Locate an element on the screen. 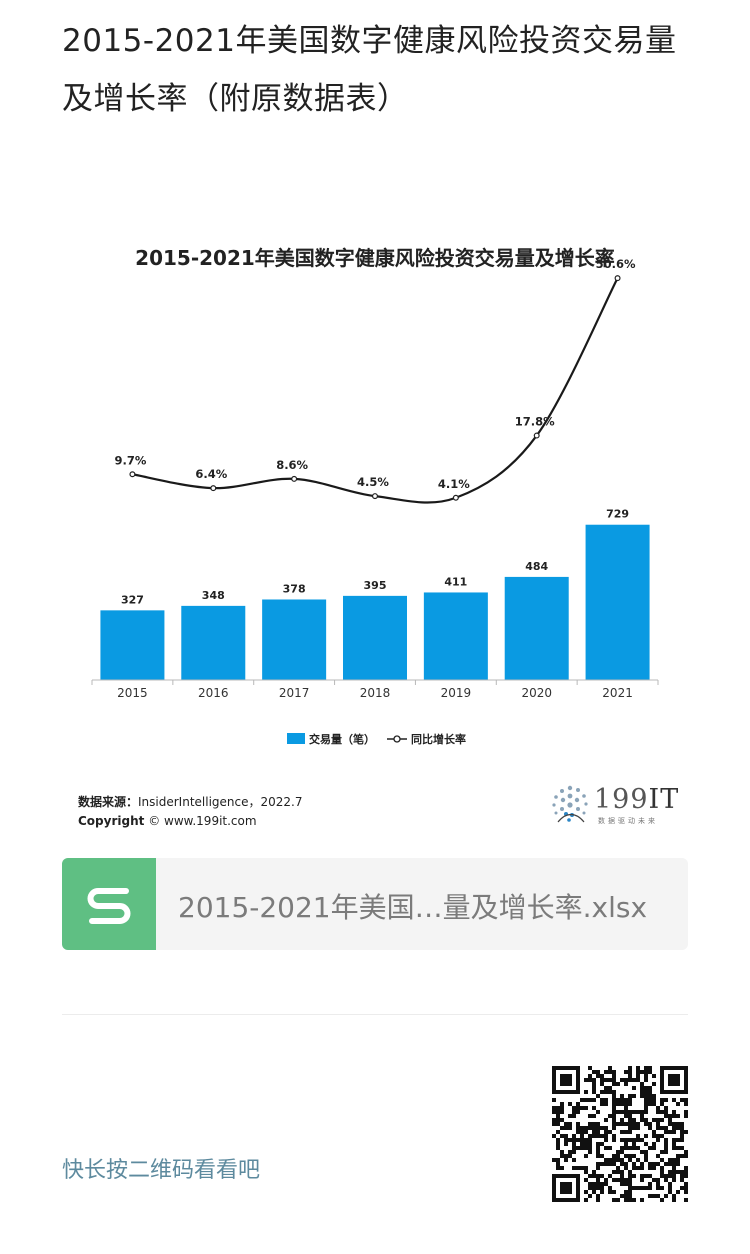 The image size is (750, 1254). bar-2020 is located at coordinates (536, 628).